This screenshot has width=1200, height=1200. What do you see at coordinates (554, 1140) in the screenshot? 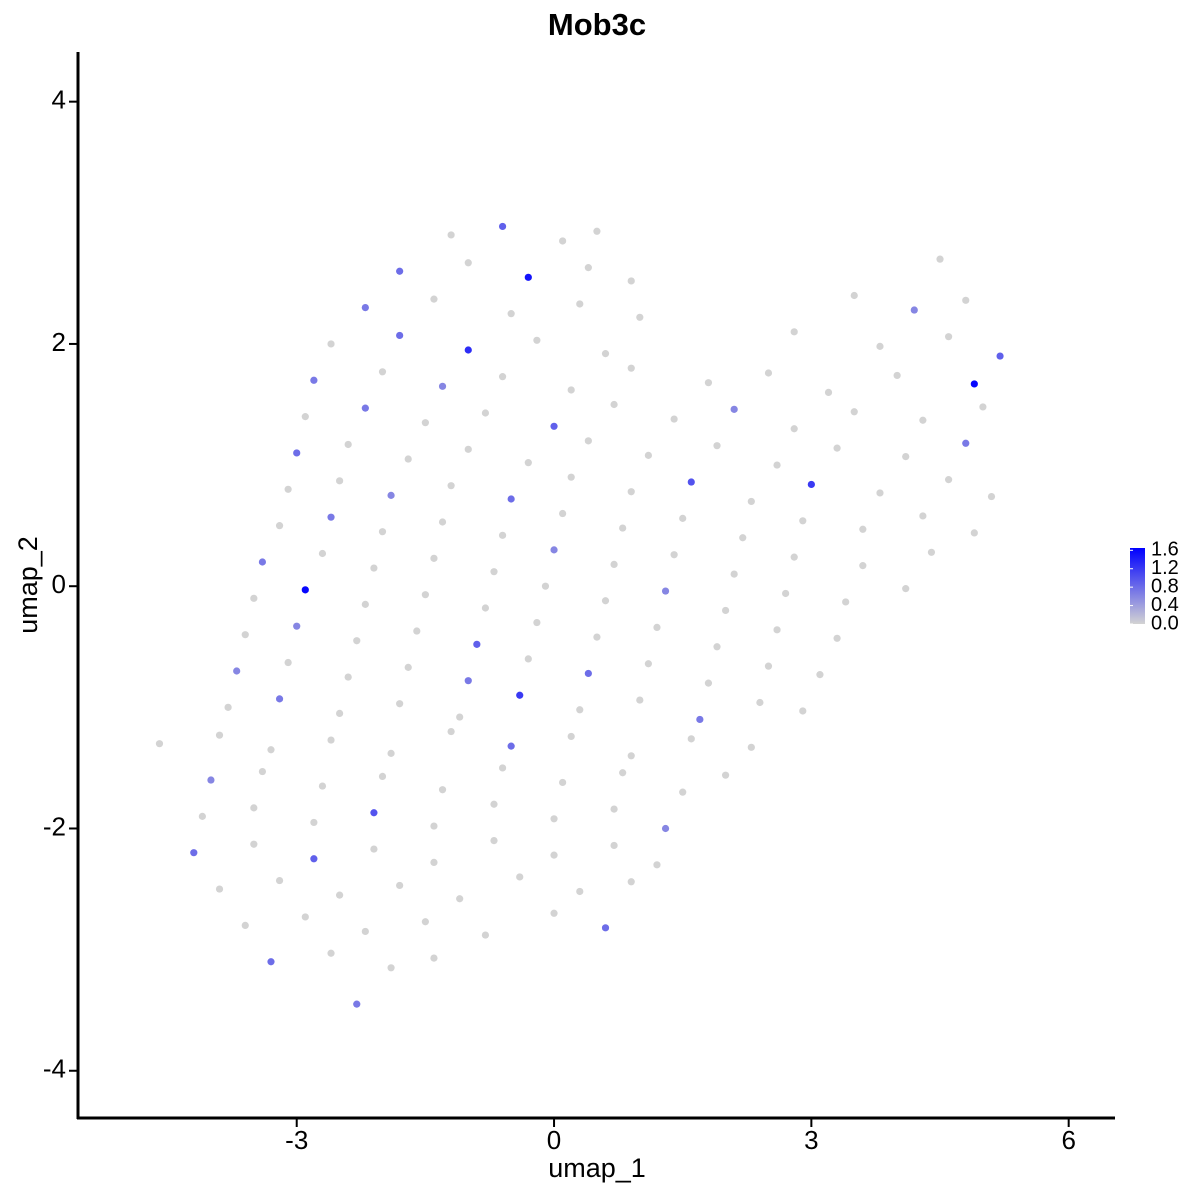
I see `x-tick-label: 0` at bounding box center [554, 1140].